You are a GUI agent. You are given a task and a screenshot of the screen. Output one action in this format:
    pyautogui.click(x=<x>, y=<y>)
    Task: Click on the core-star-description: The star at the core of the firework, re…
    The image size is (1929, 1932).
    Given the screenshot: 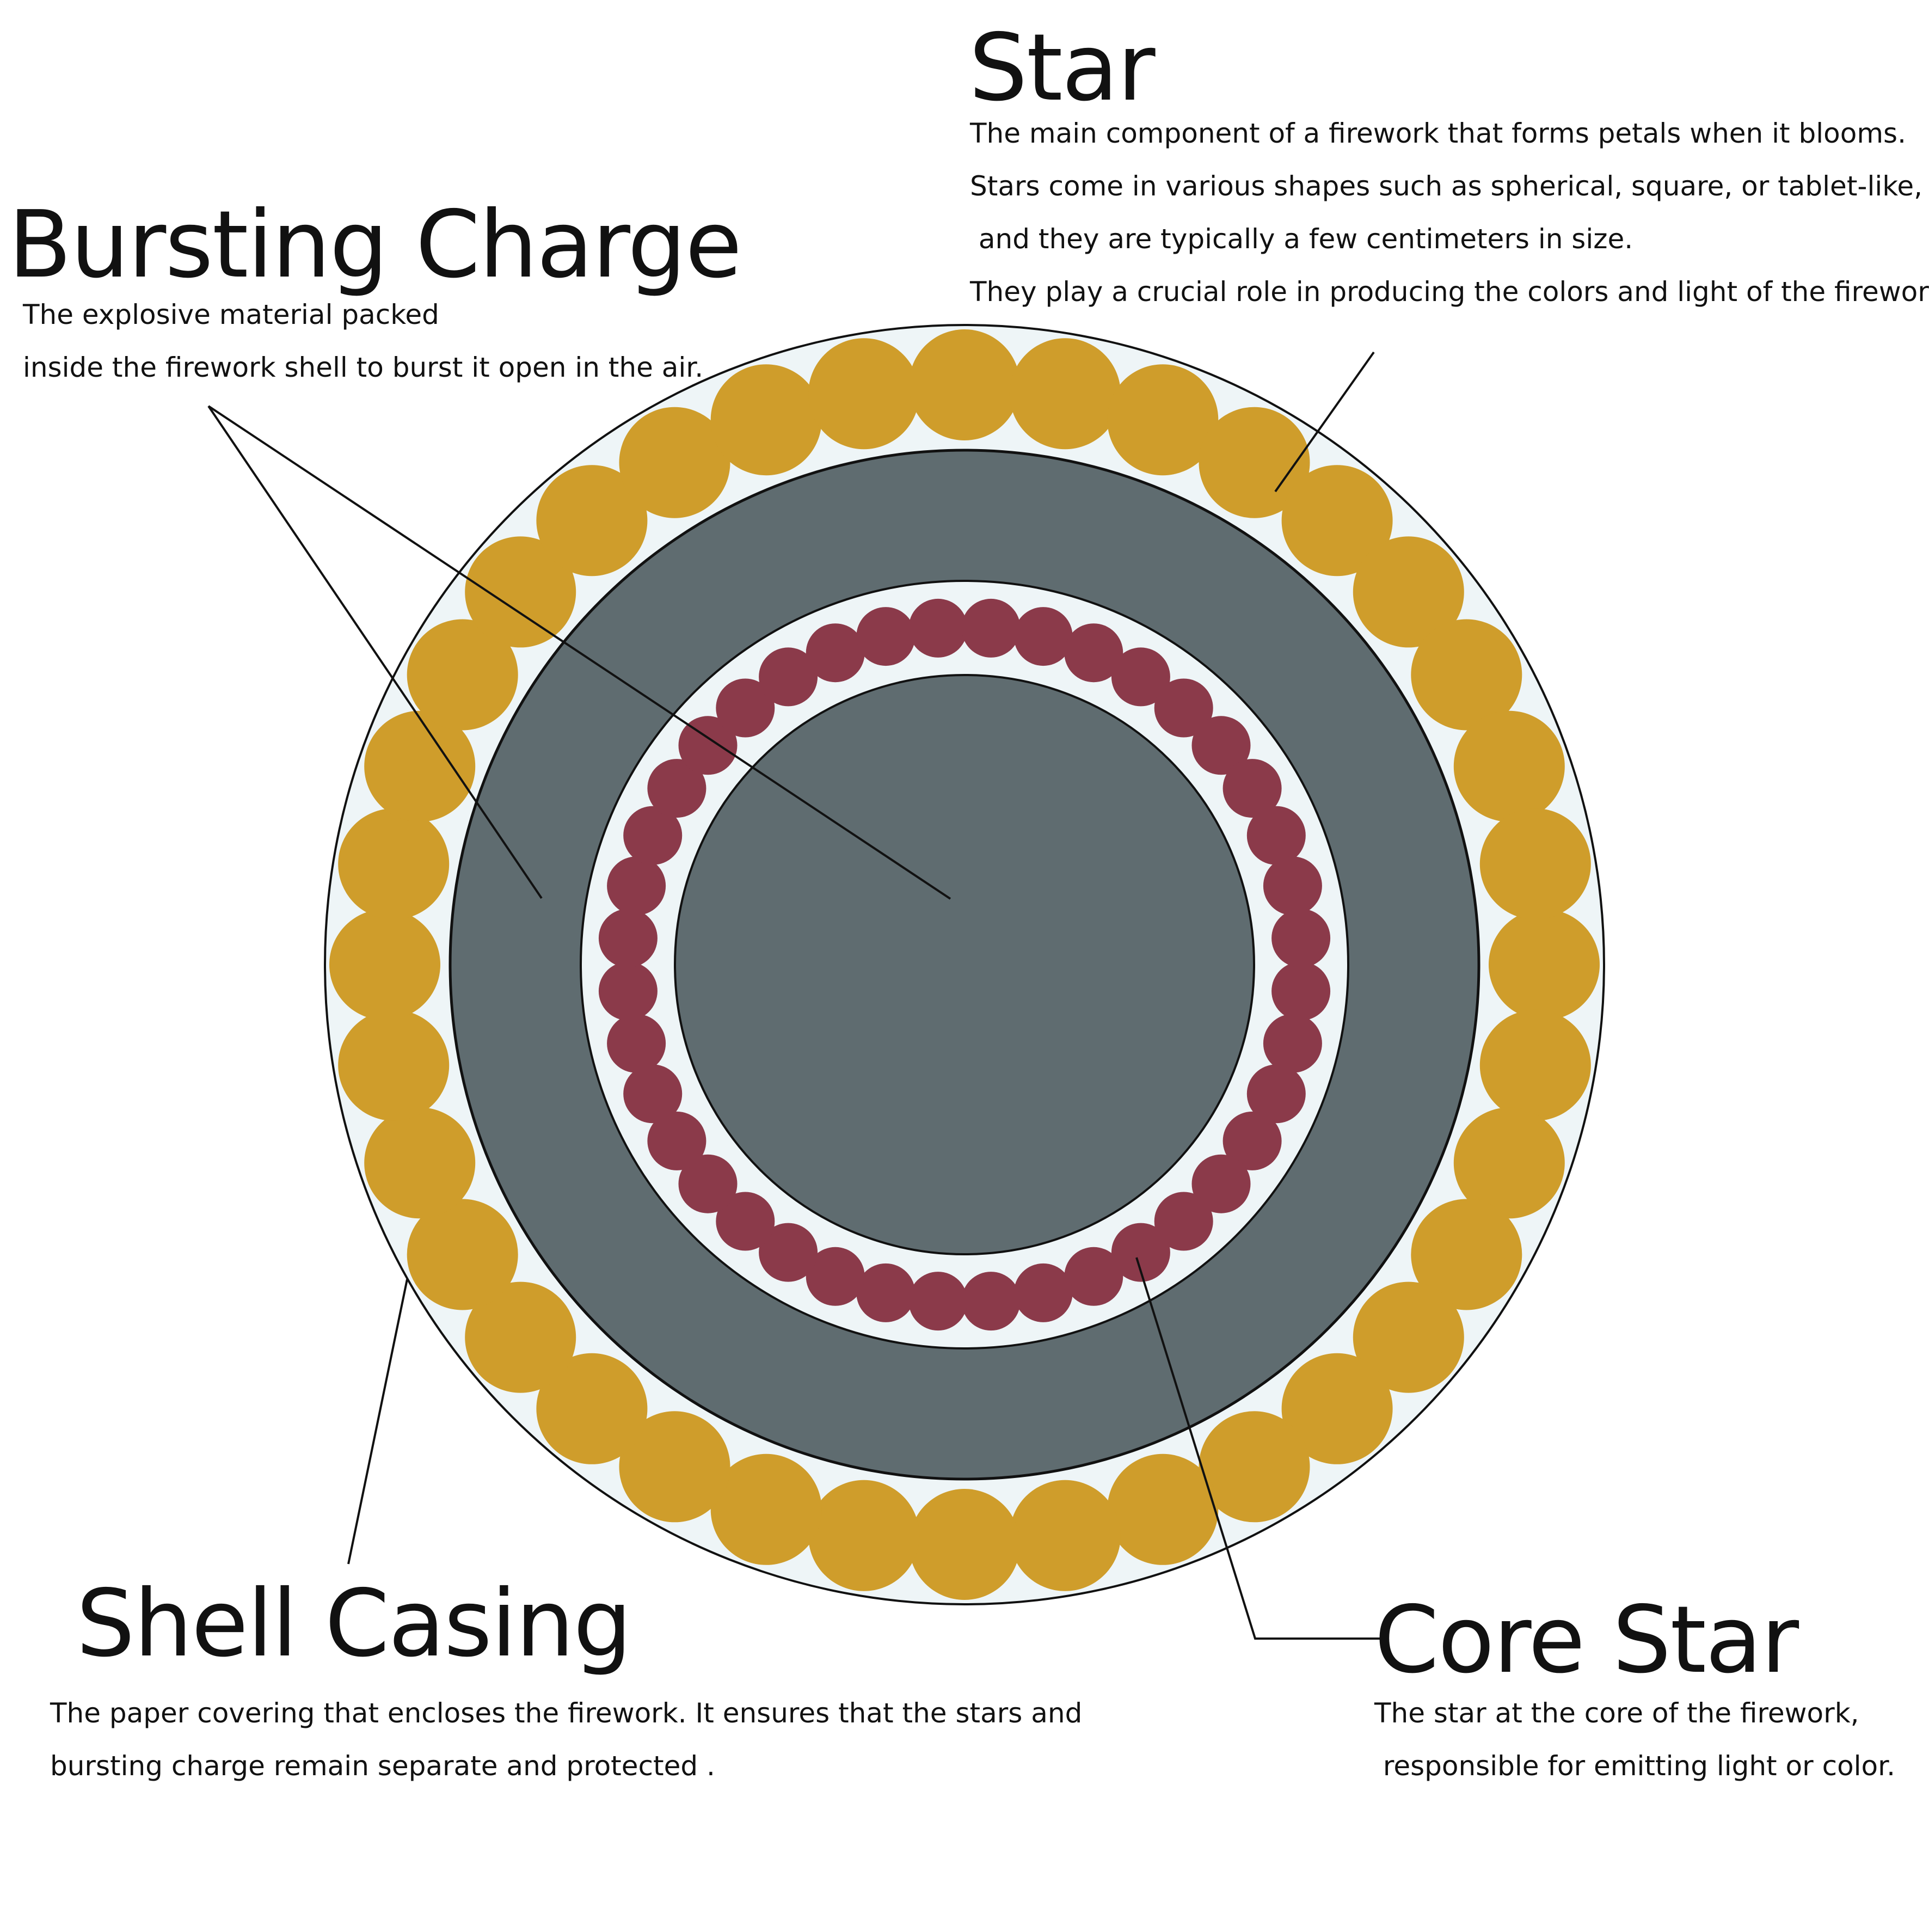 What is the action you would take?
    pyautogui.click(x=1635, y=1740)
    